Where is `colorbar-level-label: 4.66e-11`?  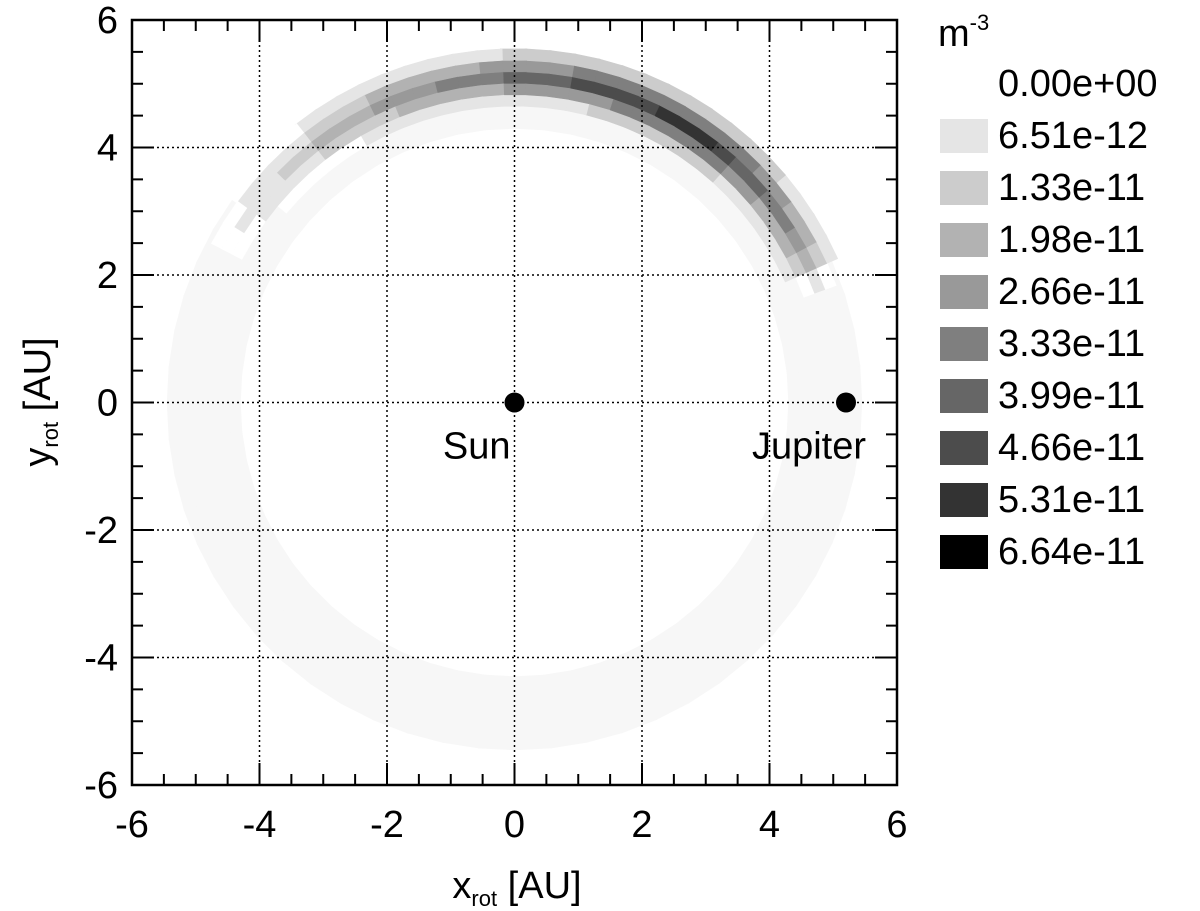 colorbar-level-label: 4.66e-11 is located at coordinates (1071, 448).